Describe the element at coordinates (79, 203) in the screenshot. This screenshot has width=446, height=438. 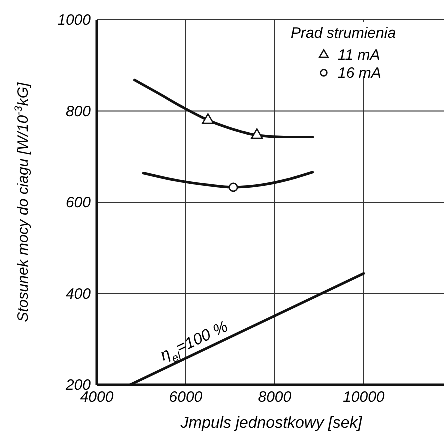
I see `y-tick-label: 600` at that location.